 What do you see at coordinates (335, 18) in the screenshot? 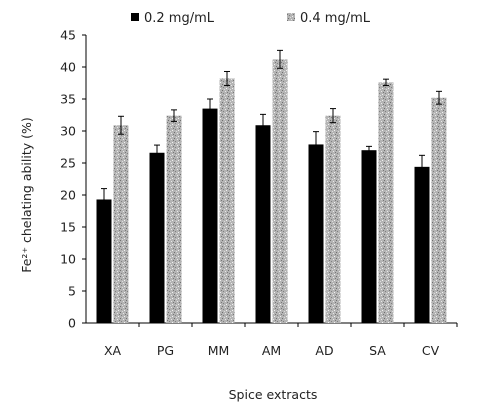
I see `legend-label: 0.4 mg/mL` at bounding box center [335, 18].